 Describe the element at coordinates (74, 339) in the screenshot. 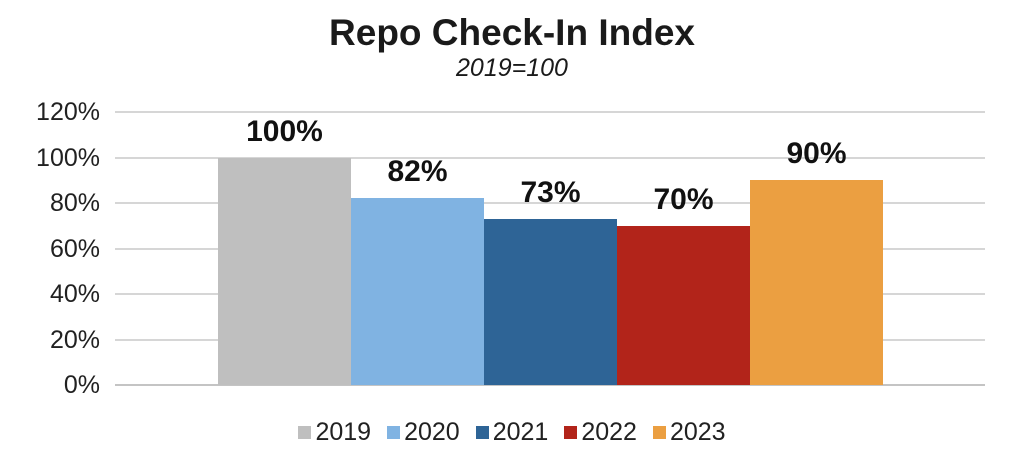

I see `y-axis-tick-20%: 20%` at that location.